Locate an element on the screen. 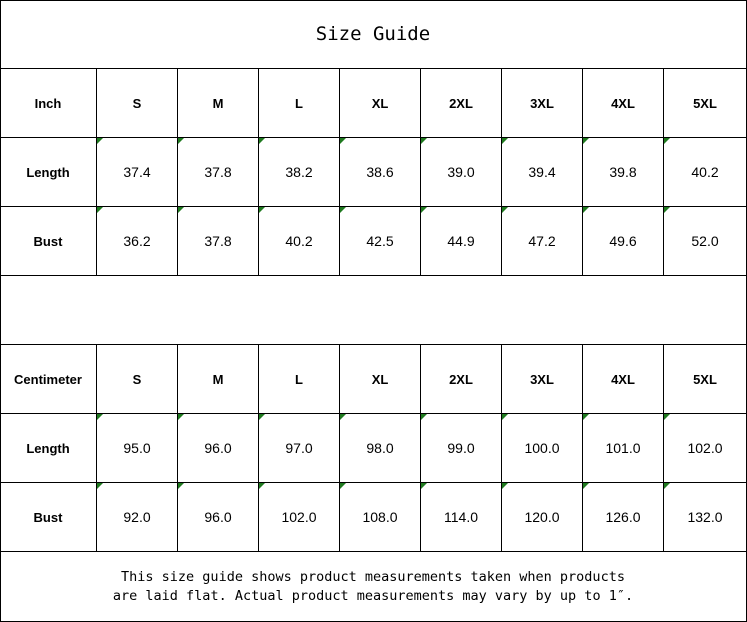  value-cell: 37.8 is located at coordinates (218, 241).